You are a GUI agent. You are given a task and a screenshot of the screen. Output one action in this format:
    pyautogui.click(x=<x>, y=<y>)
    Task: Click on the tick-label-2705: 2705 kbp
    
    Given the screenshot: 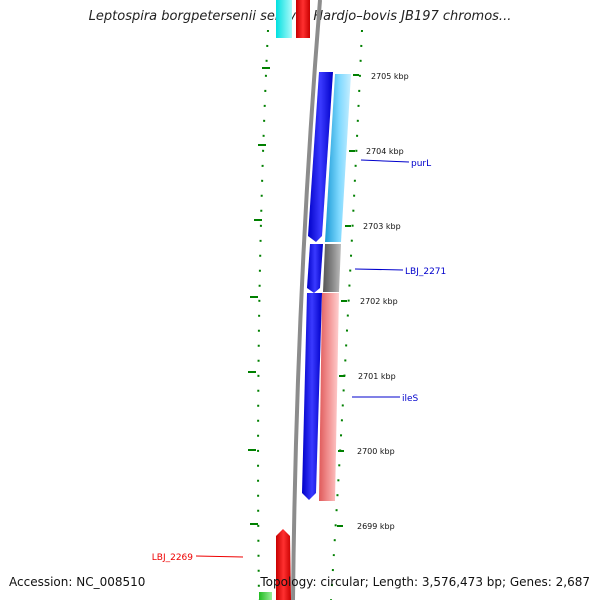 What is the action you would take?
    pyautogui.click(x=390, y=76)
    